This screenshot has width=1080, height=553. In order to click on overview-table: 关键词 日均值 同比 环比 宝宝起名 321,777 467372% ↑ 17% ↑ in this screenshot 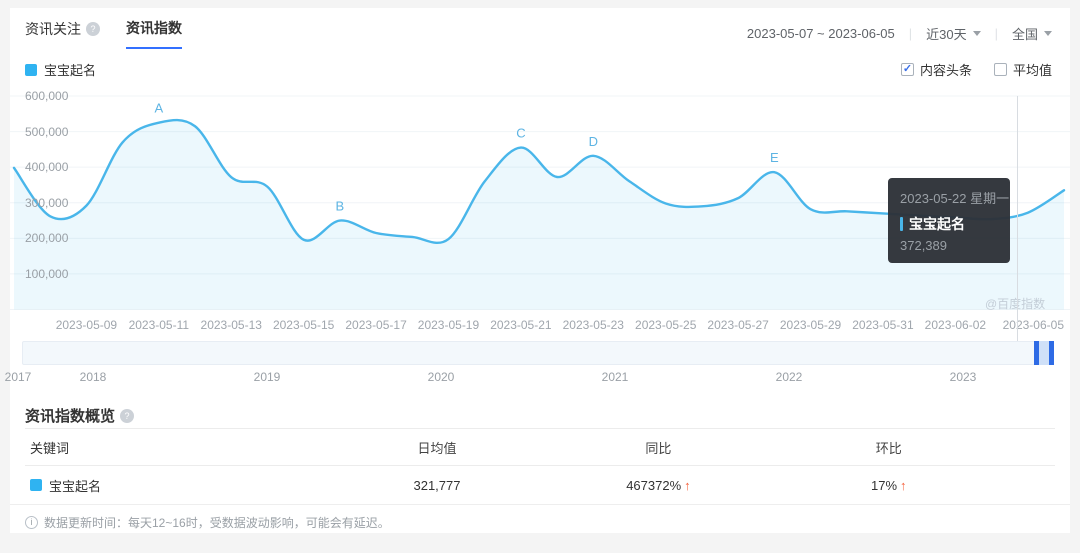, I will do `click(540, 466)`.